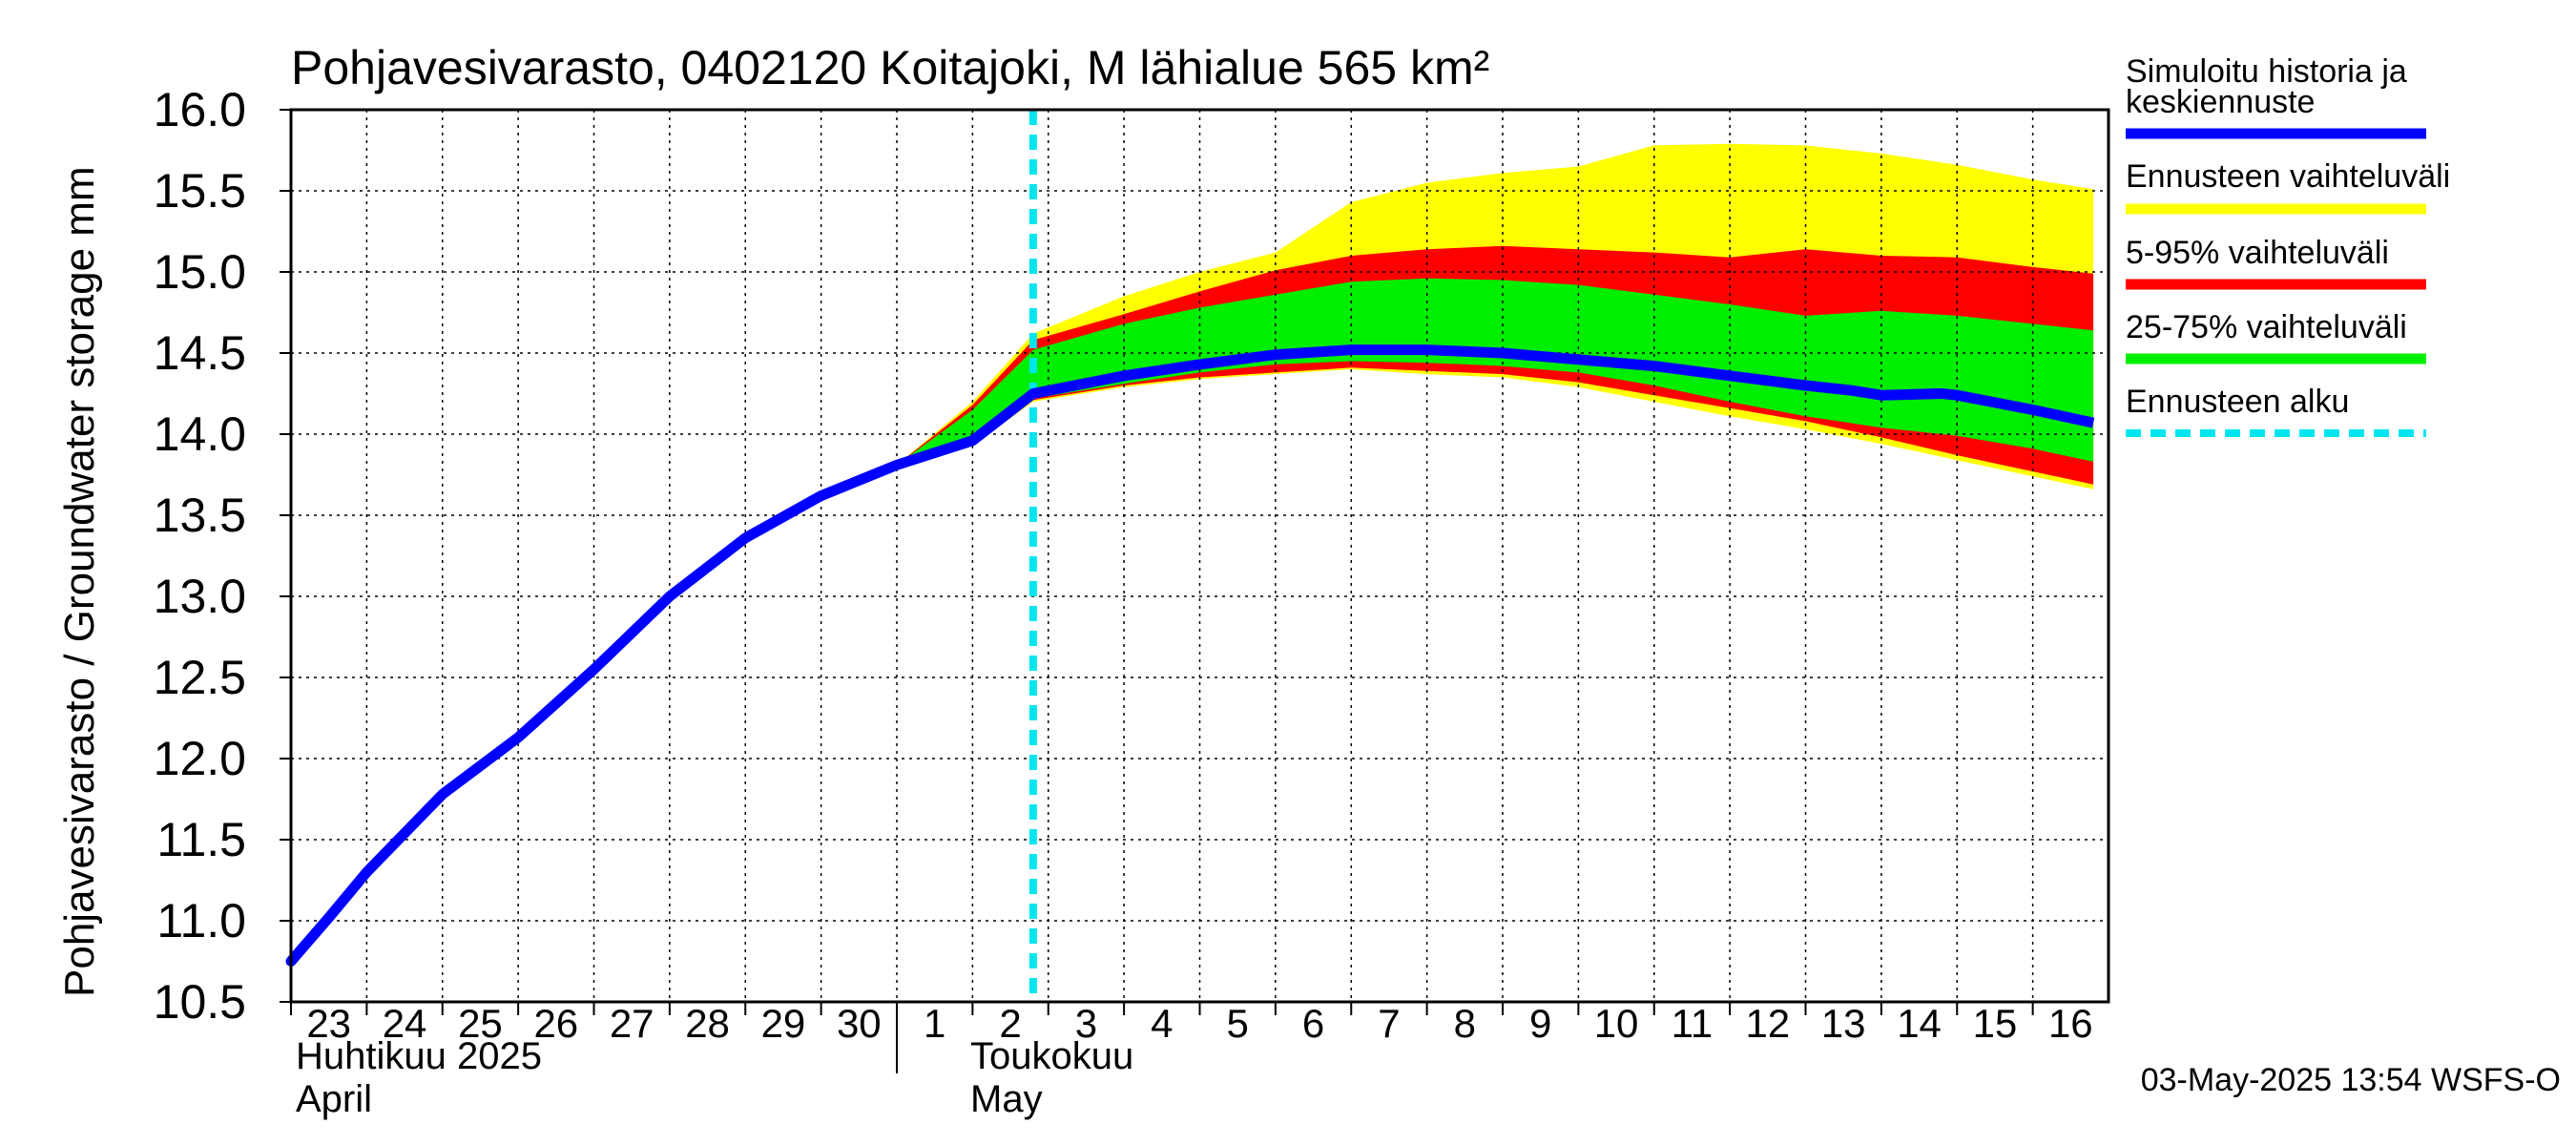  What do you see at coordinates (1843, 1023) in the screenshot?
I see `x-tick-label: 13` at bounding box center [1843, 1023].